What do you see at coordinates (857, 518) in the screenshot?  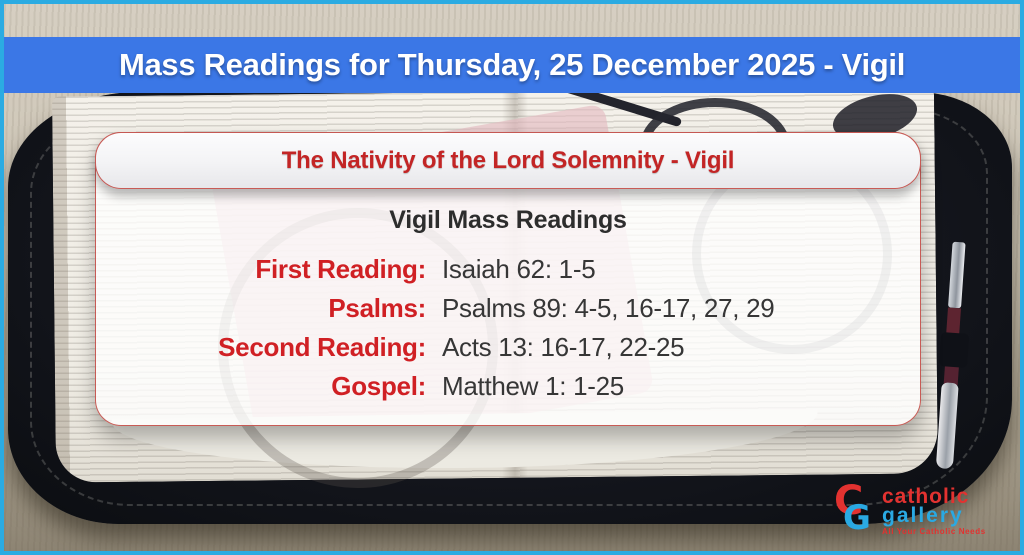 I see `monogram-g: G` at bounding box center [857, 518].